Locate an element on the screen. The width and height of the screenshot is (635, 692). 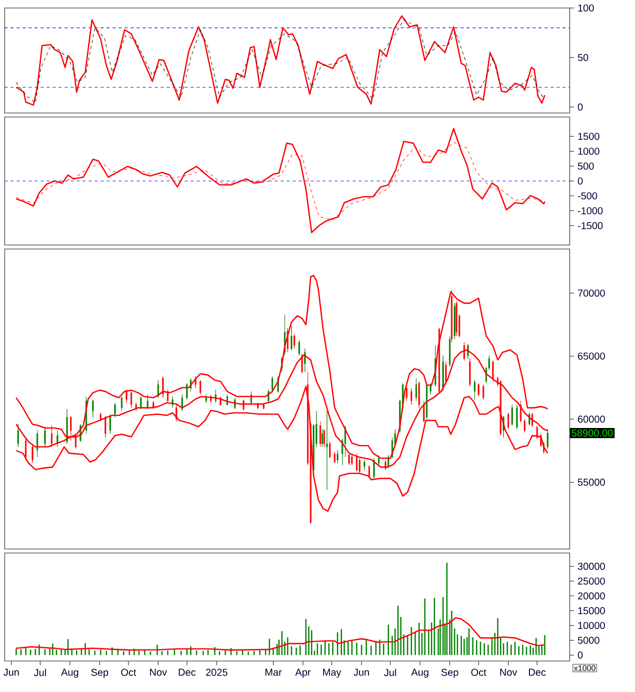
y-tick-label: 500 is located at coordinates (586, 166).